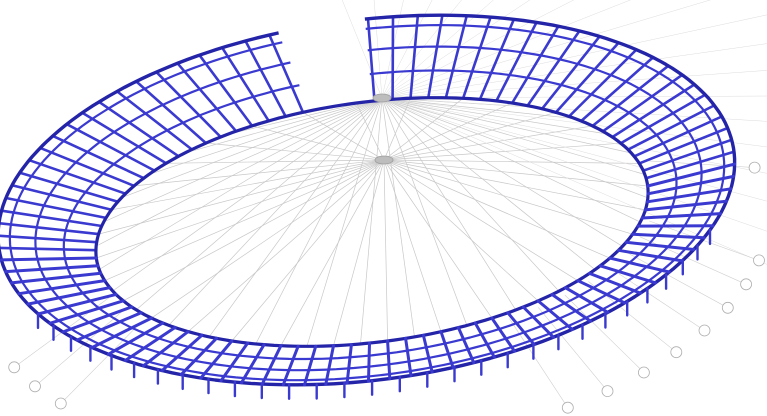  Describe the element at coordinates (382, 98) in the screenshot. I see `upper-tension-hub` at that location.